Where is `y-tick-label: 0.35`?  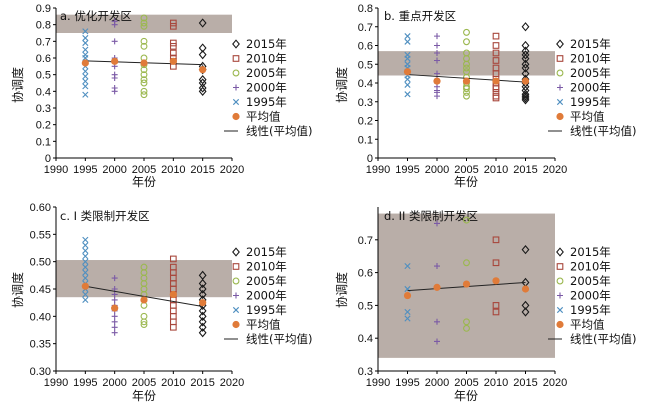
y-tick-label: 0.35 is located at coordinates (40, 345).